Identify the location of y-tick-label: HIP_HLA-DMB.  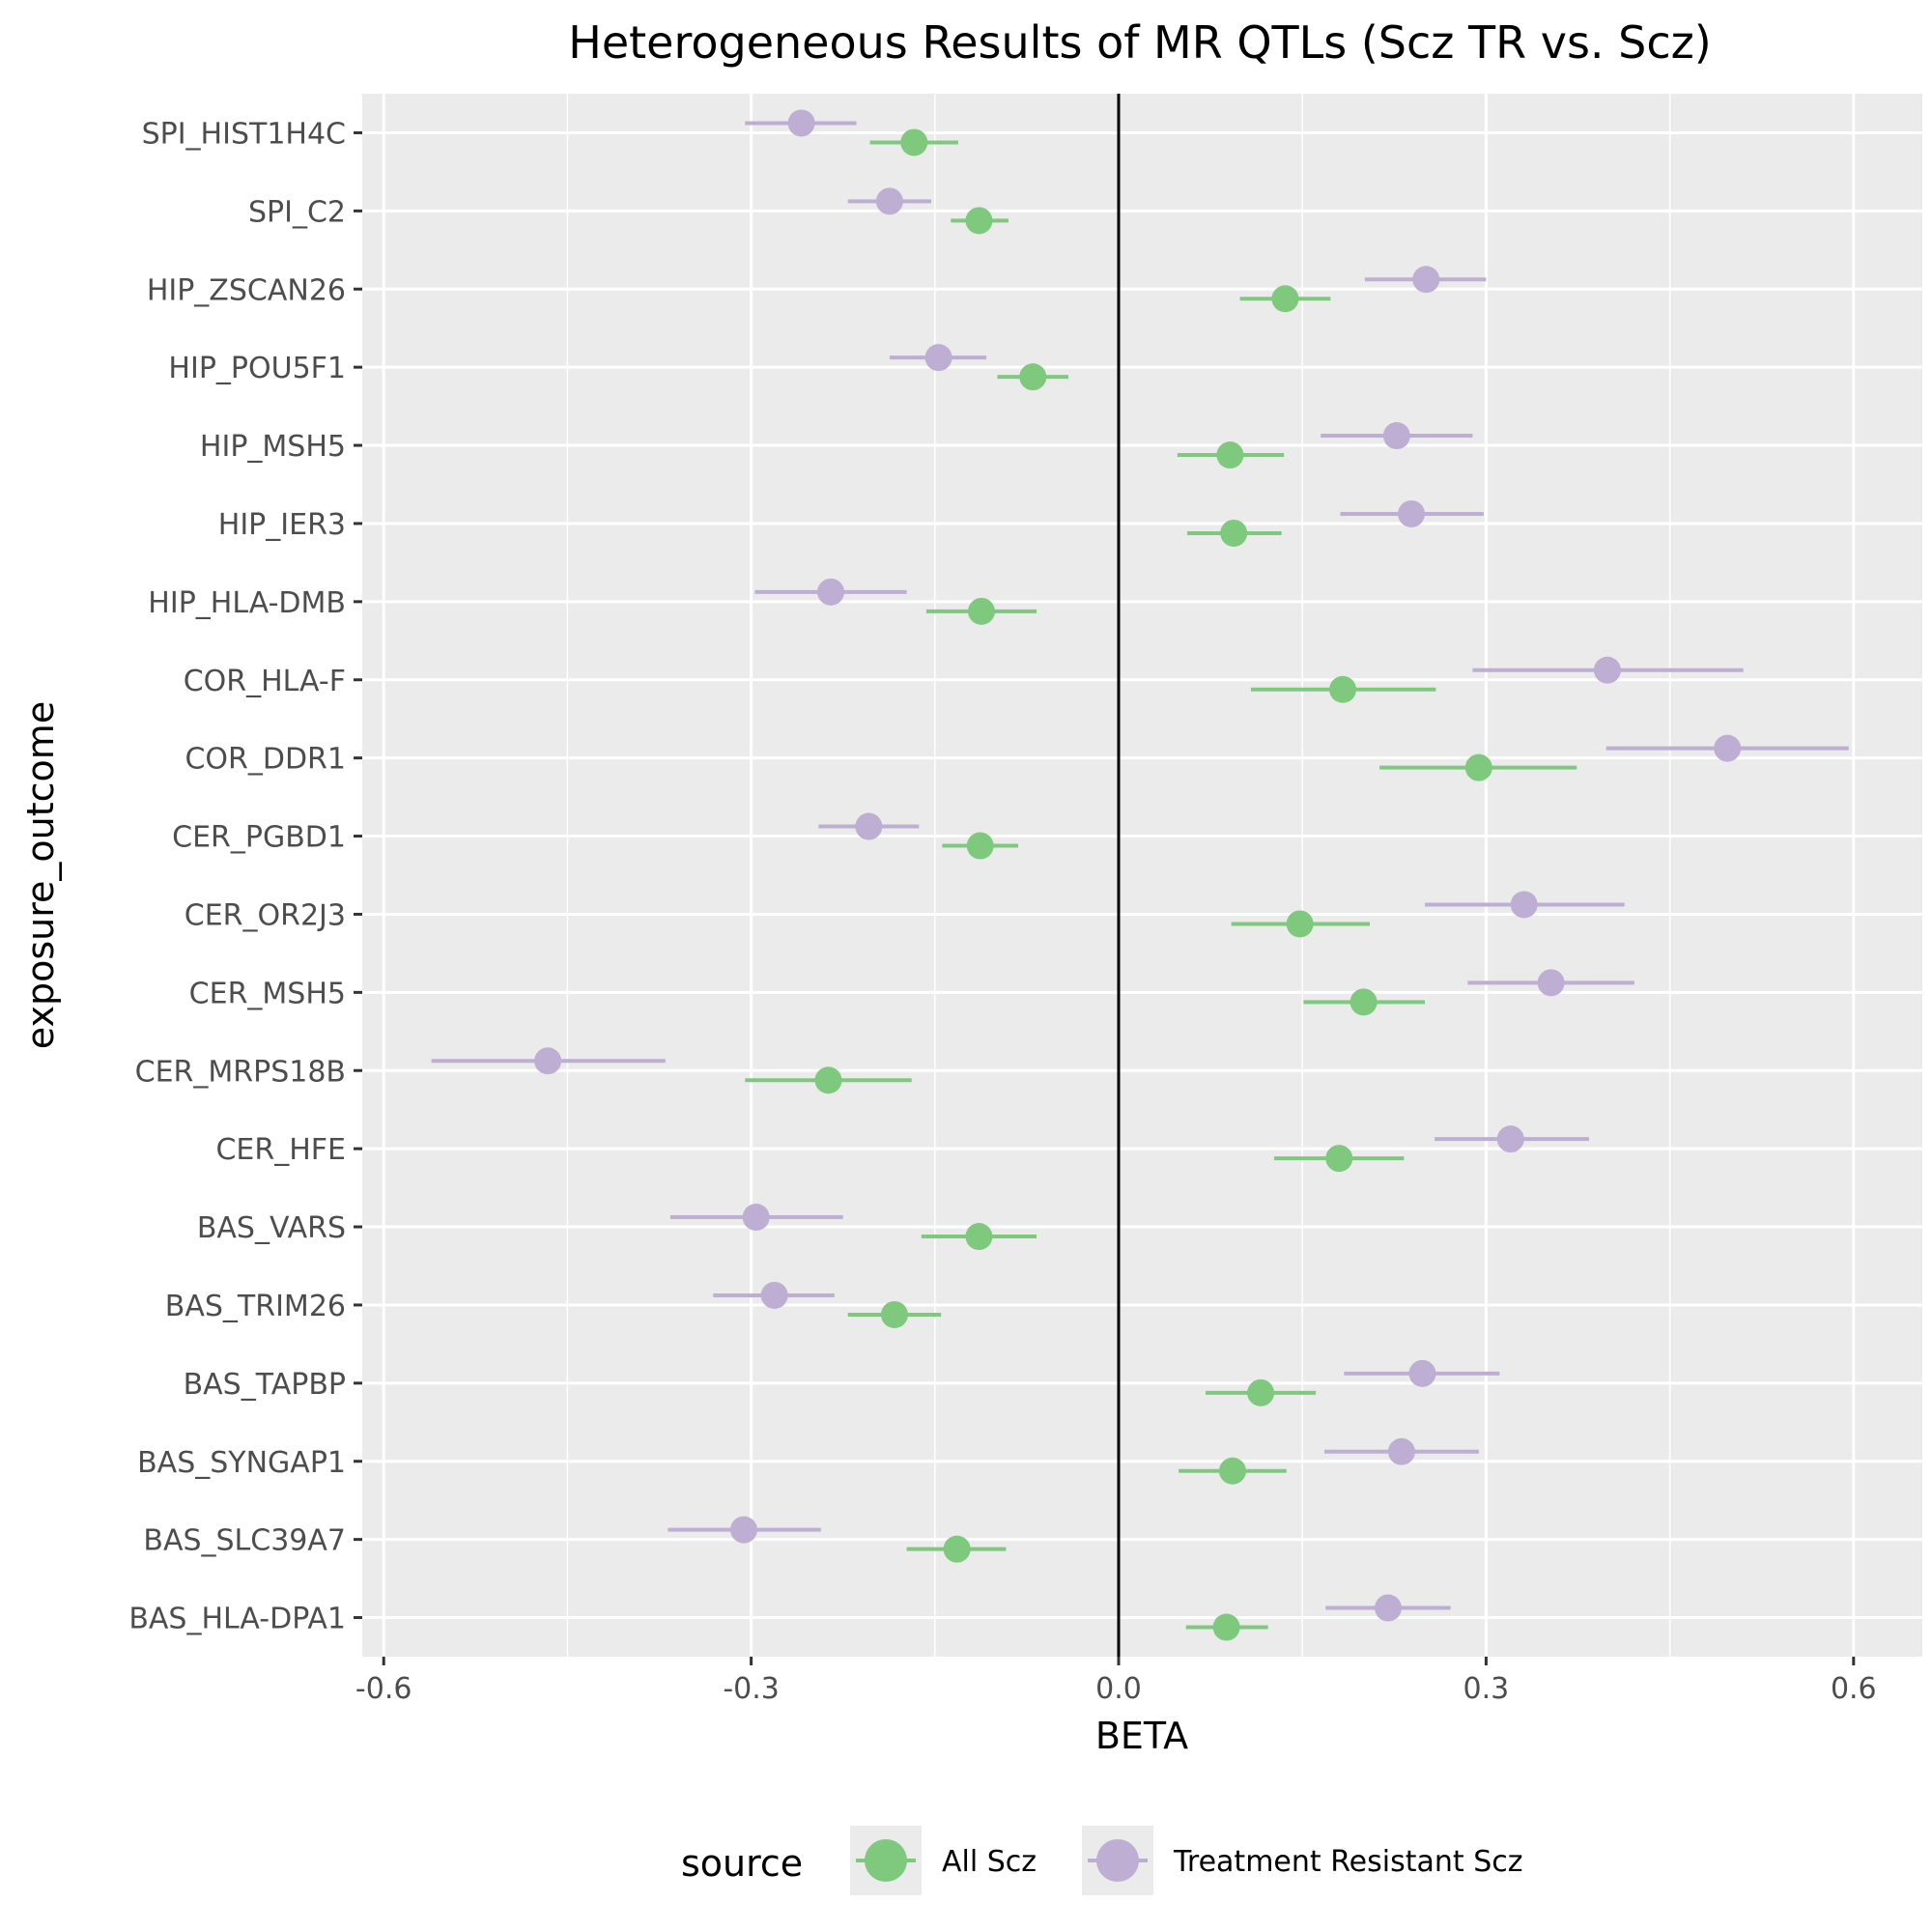
(247, 603).